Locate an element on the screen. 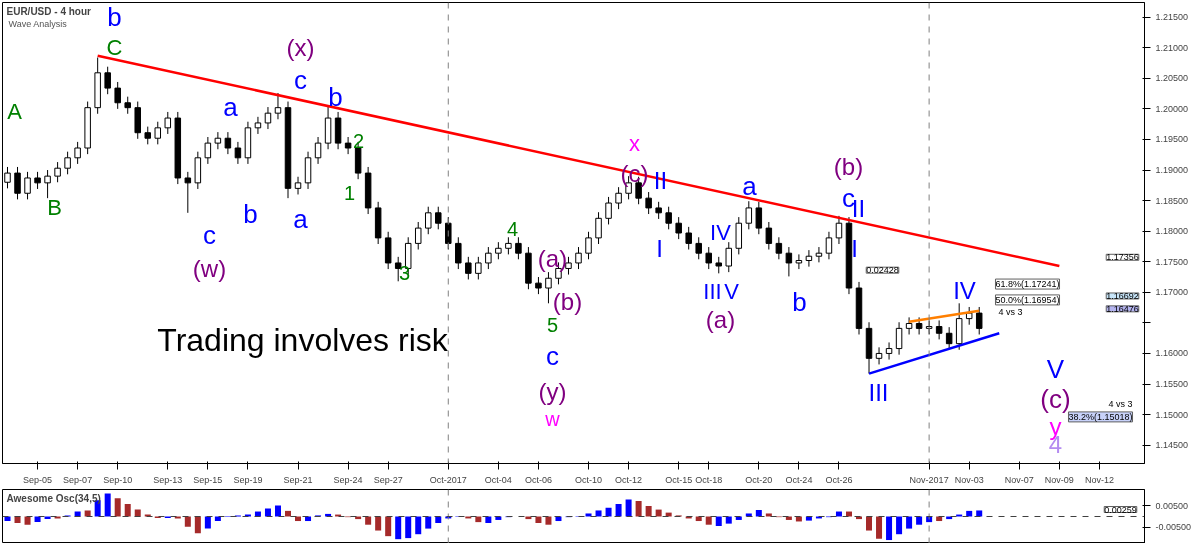 The width and height of the screenshot is (1200, 543). y-tick-label: 1.15500 is located at coordinates (1172, 384).